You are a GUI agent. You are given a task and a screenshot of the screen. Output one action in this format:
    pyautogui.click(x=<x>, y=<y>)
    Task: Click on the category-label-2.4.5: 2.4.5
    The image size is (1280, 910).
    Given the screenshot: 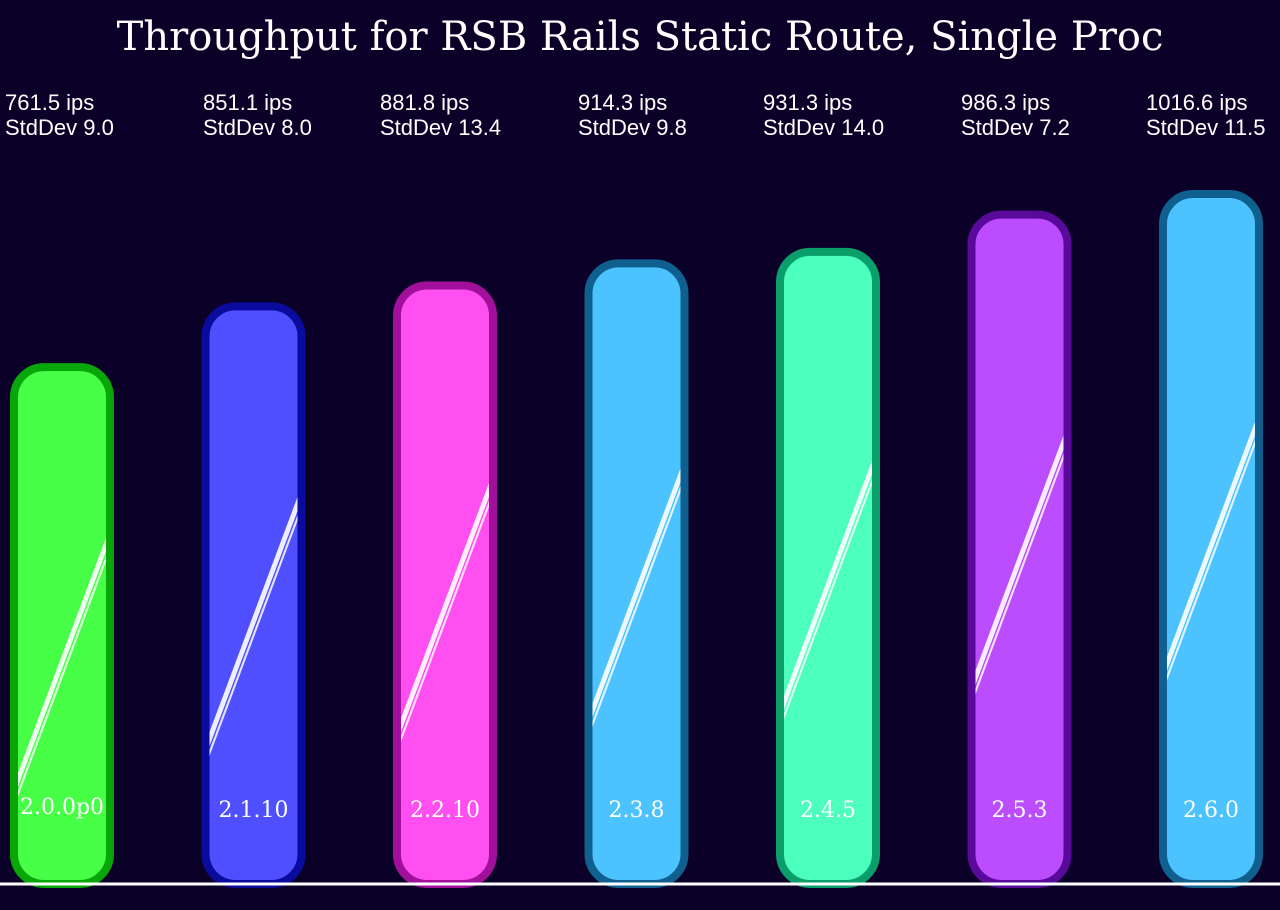 What is the action you would take?
    pyautogui.click(x=828, y=810)
    